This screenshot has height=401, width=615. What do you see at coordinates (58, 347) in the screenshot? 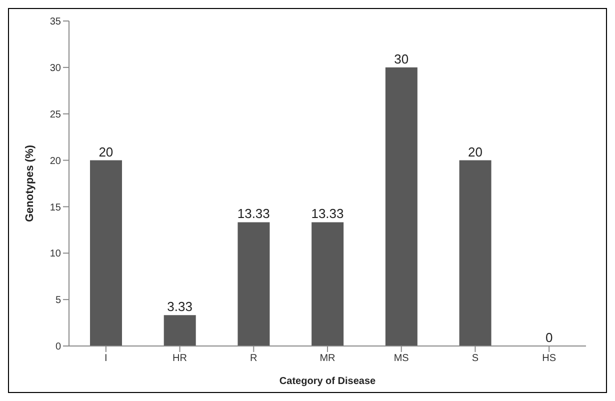
I see `y-tick-label: 0` at bounding box center [58, 347].